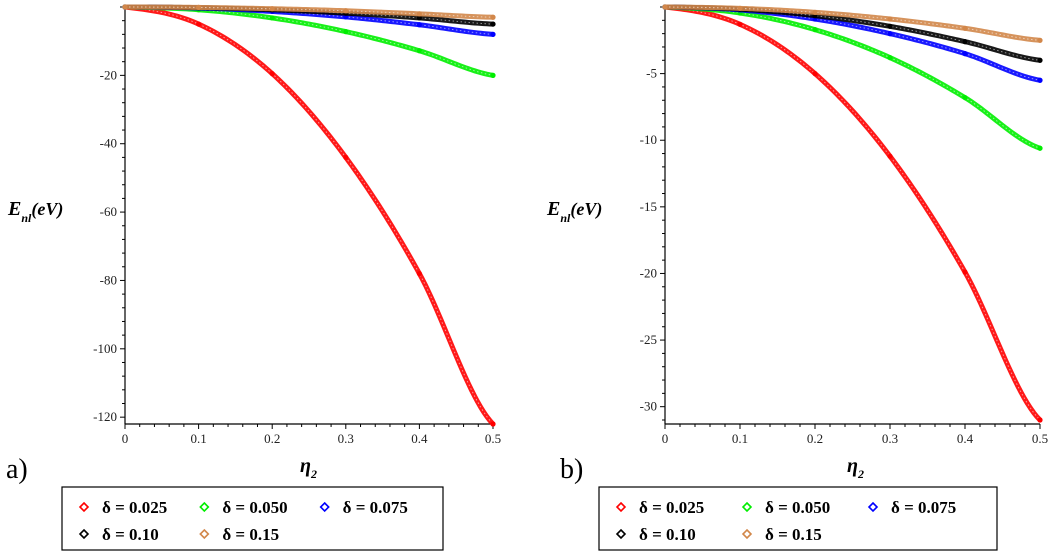 This screenshot has height=560, width=1056. What do you see at coordinates (667, 534) in the screenshot?
I see `legend-label: δ = 0.10` at bounding box center [667, 534].